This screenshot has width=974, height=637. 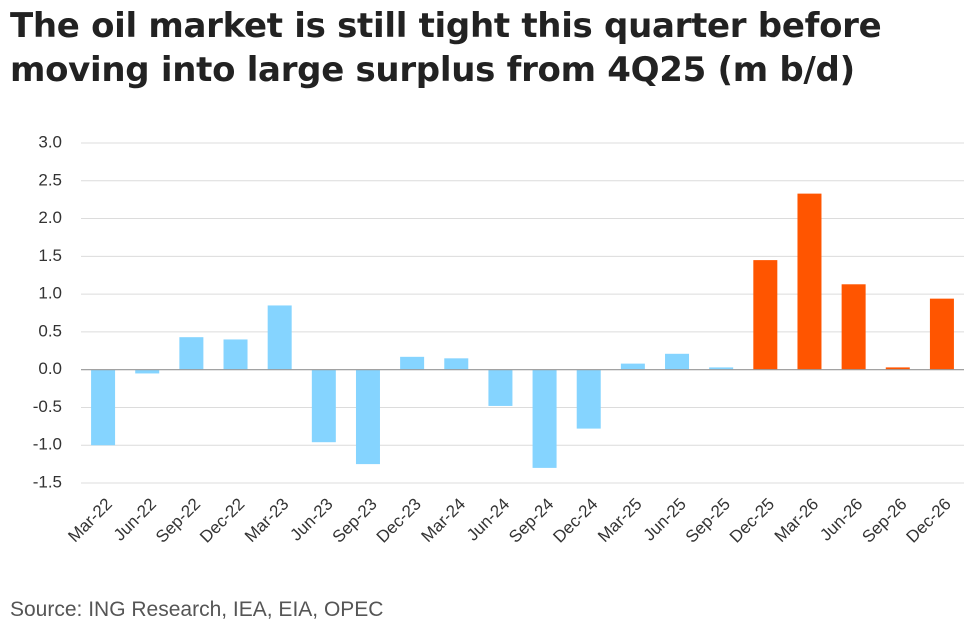 What do you see at coordinates (399, 520) in the screenshot?
I see `x-tick-label: Dec-23` at bounding box center [399, 520].